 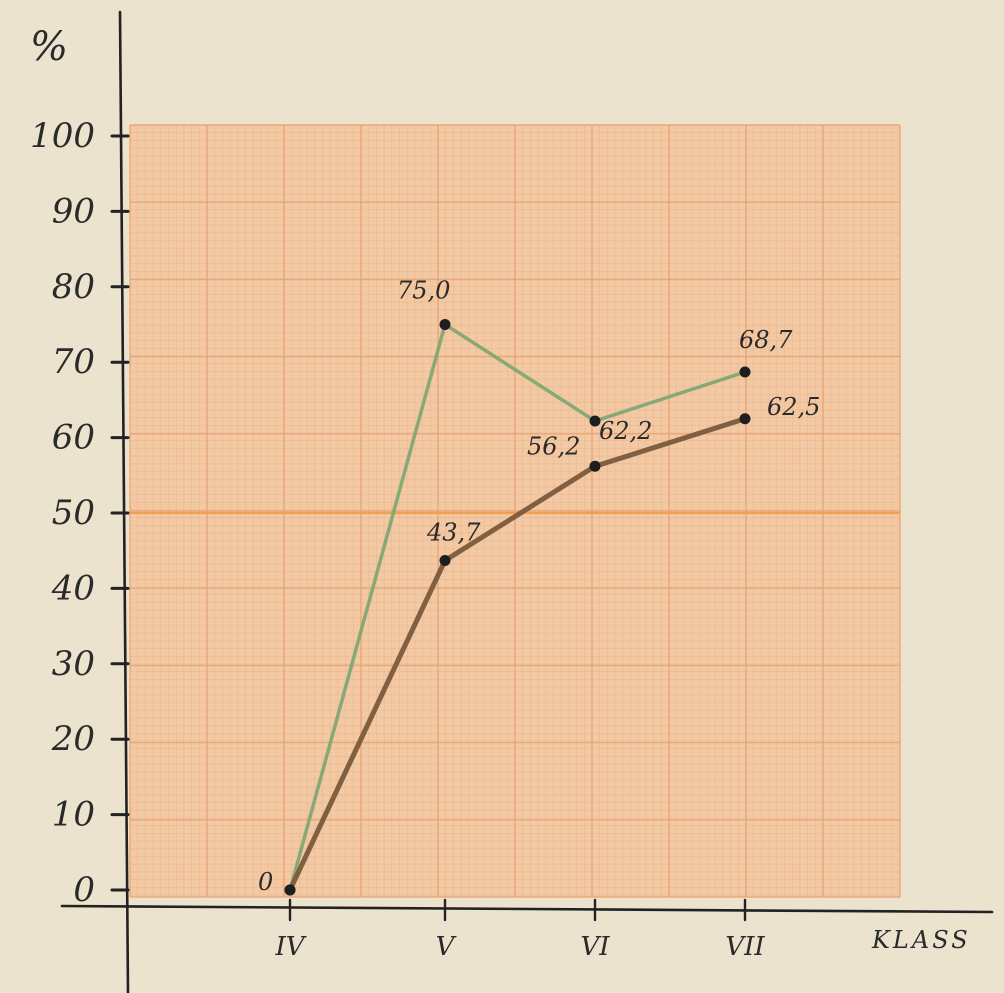 I want to click on data-label: 75,0, so click(x=423, y=291).